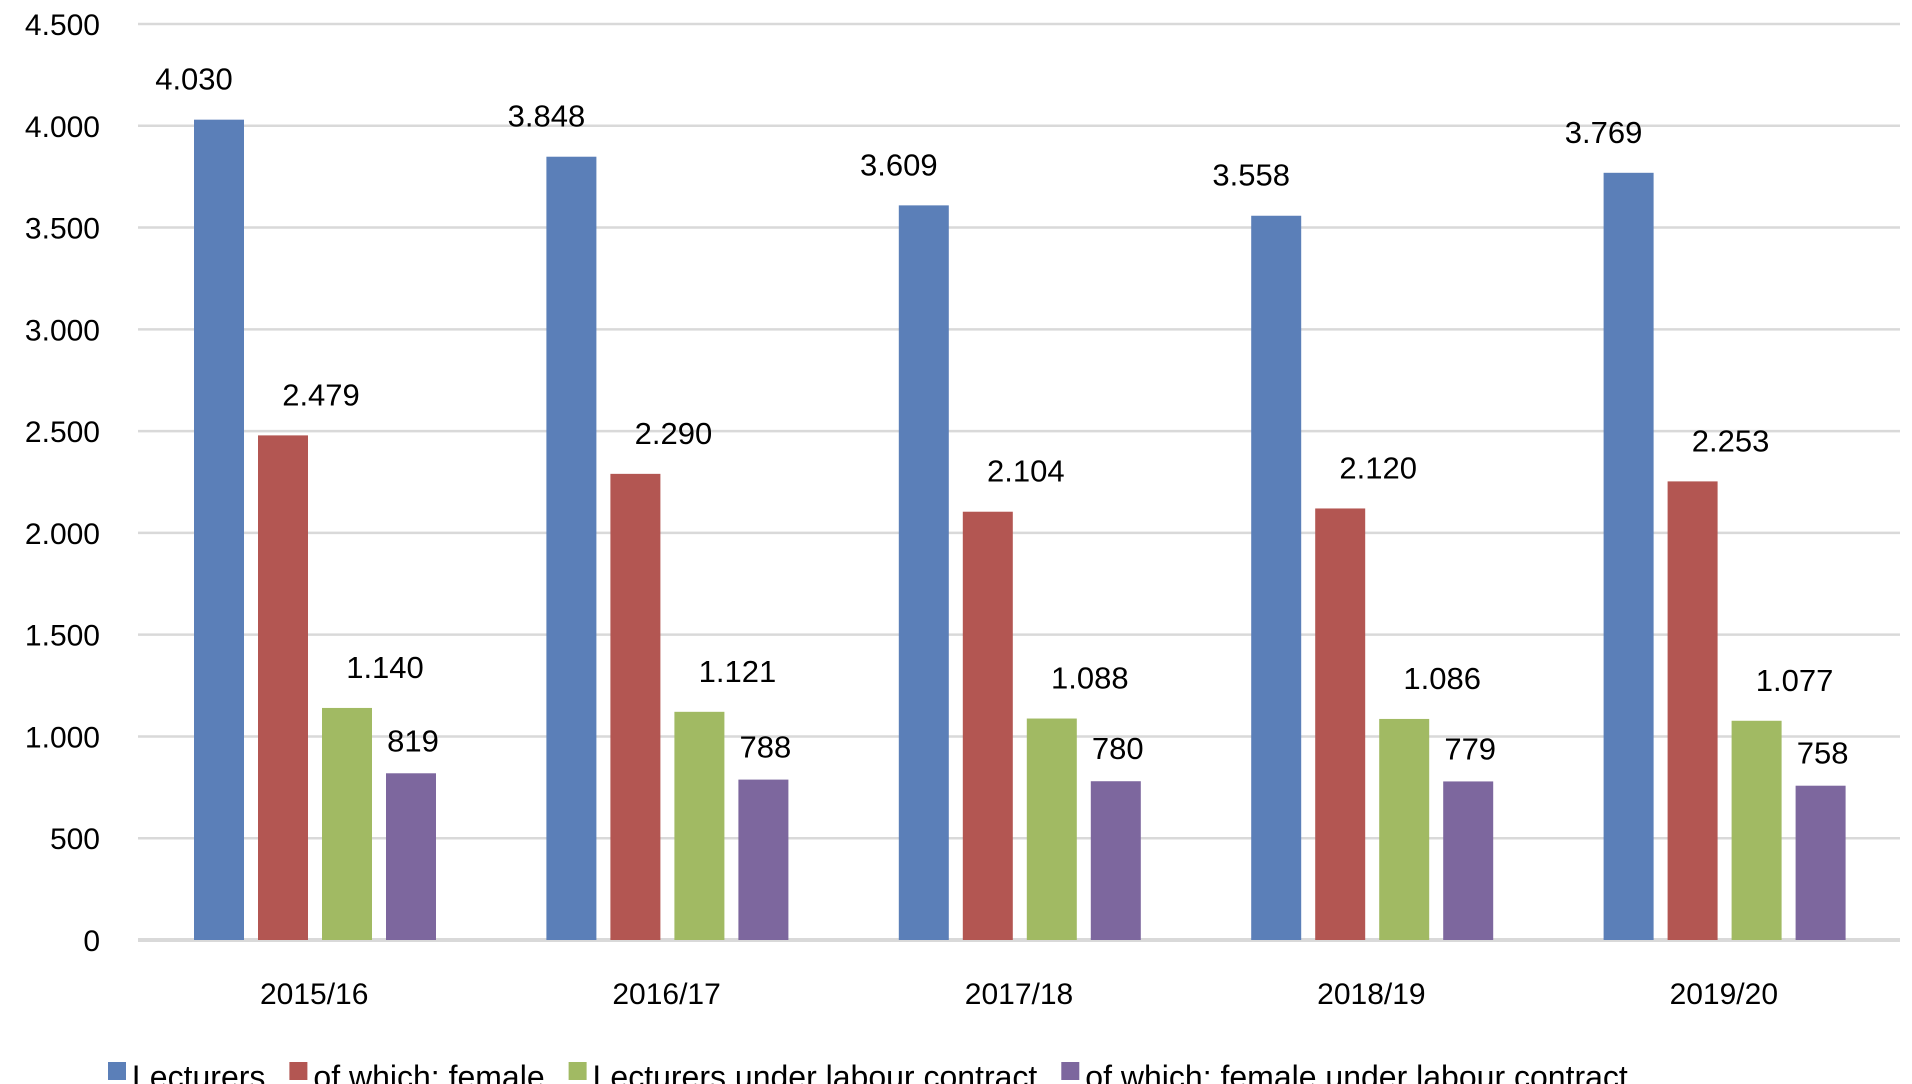 The image size is (1912, 1084). Describe the element at coordinates (1026, 471) in the screenshot. I see `data-label: 2.104` at that location.